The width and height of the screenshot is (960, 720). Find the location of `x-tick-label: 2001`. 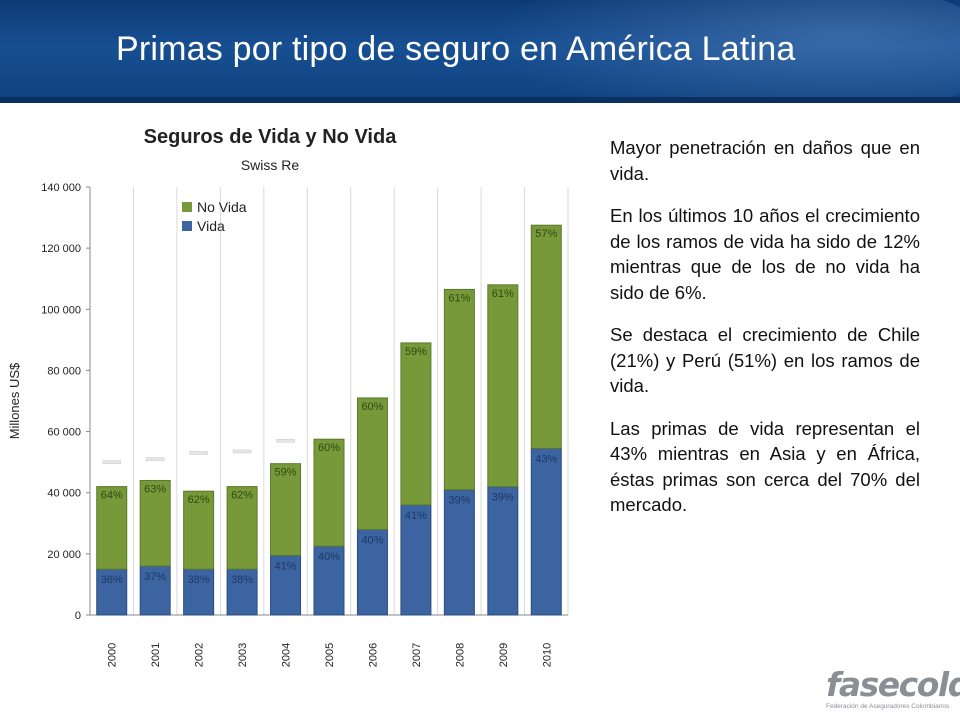

x-tick-label: 2001 is located at coordinates (156, 655).